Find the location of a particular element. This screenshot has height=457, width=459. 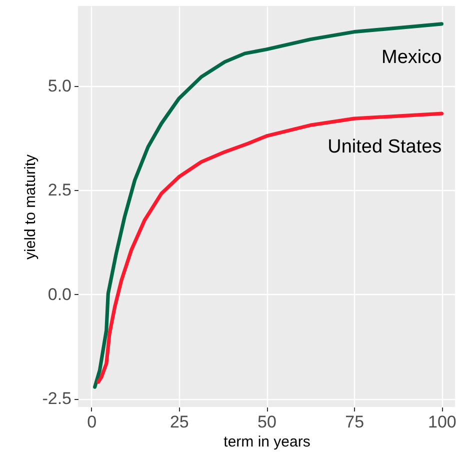

x-tick-label: 50 is located at coordinates (267, 422).